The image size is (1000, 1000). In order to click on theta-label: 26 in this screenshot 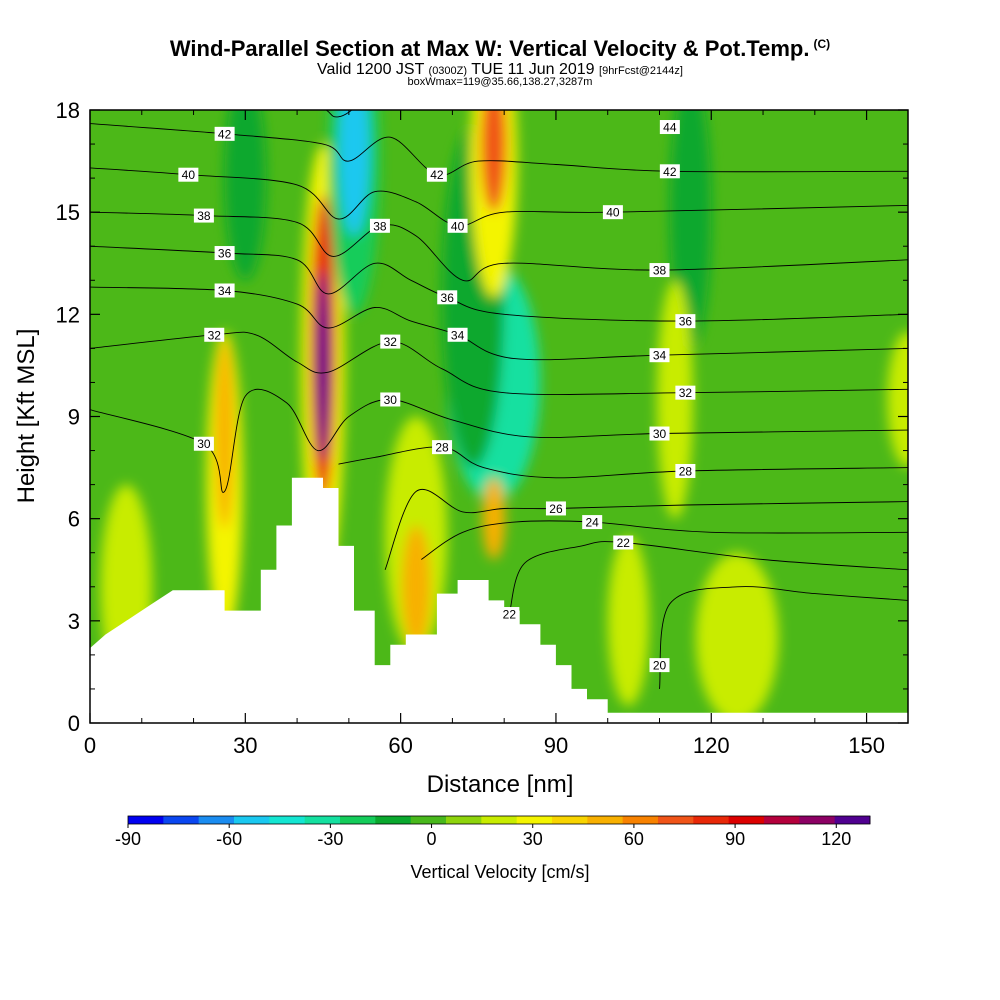, I will do `click(555, 508)`.